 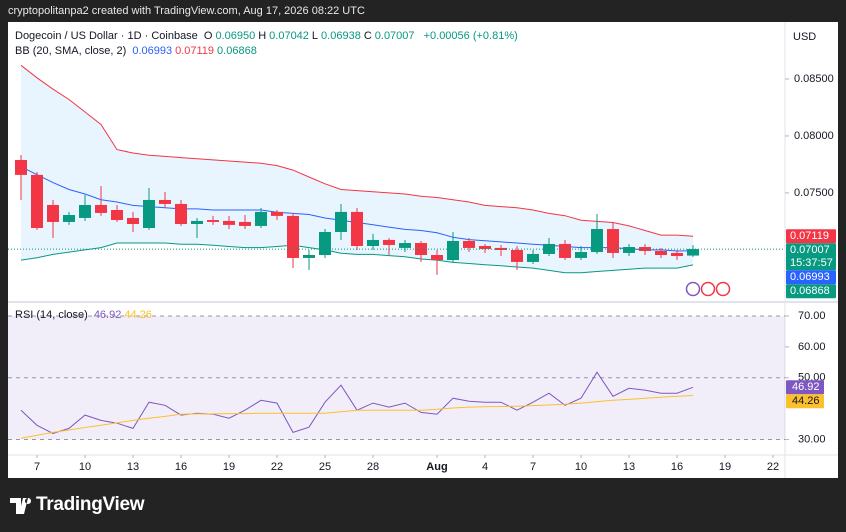 What do you see at coordinates (235, 36) in the screenshot?
I see `ohlc-value: 0.06950` at bounding box center [235, 36].